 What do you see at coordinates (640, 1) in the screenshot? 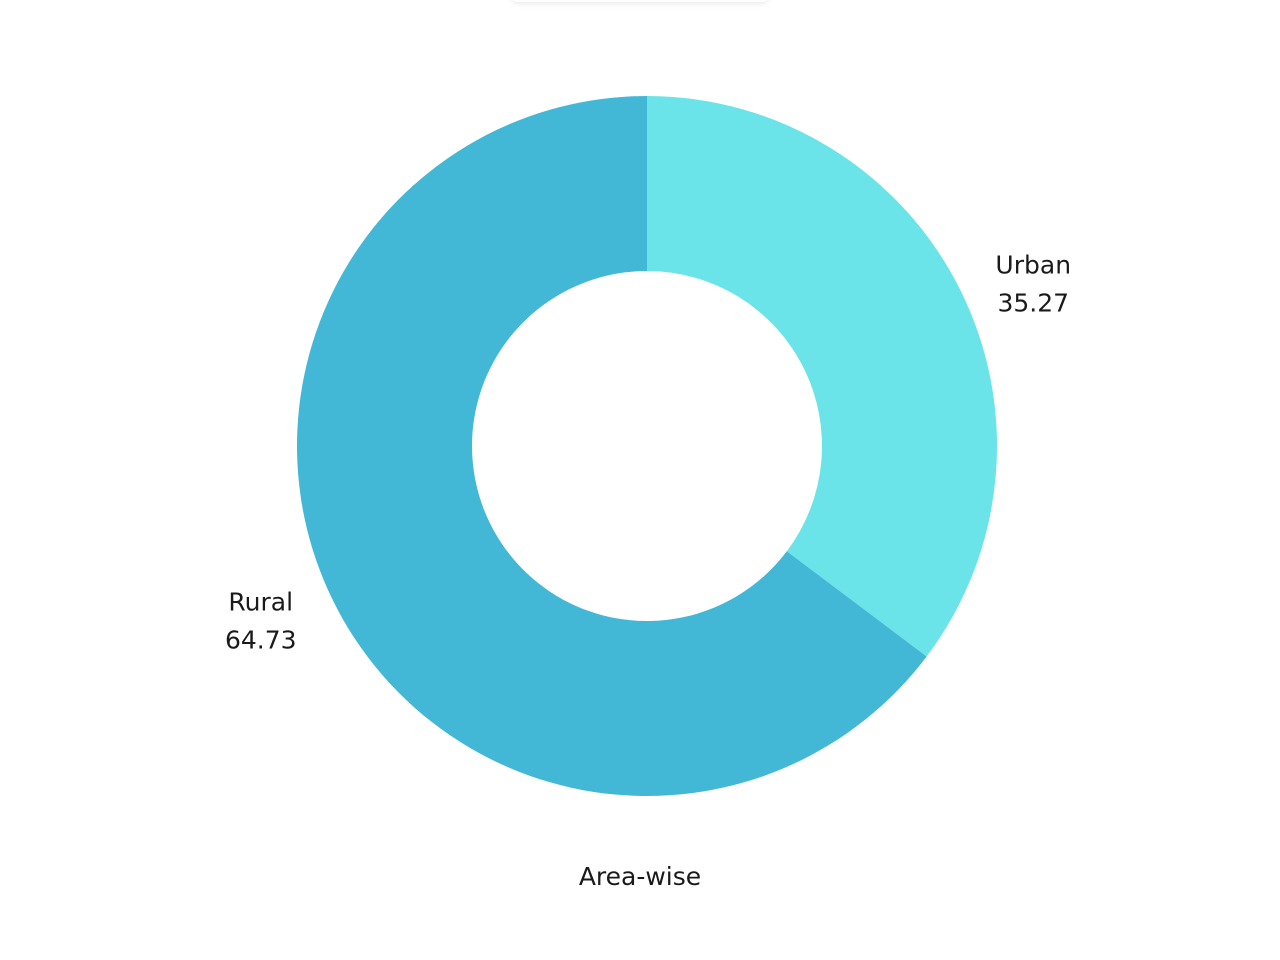
I see `top-tab-shadow` at bounding box center [640, 1].